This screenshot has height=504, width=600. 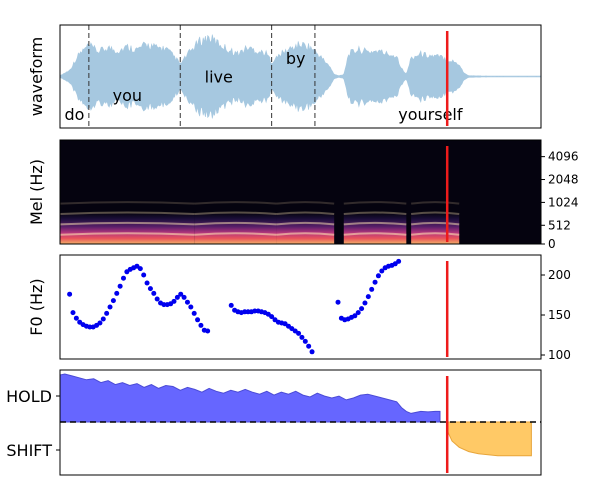 I want to click on turn-ytick-label-hold: HOLD, so click(x=29, y=396).